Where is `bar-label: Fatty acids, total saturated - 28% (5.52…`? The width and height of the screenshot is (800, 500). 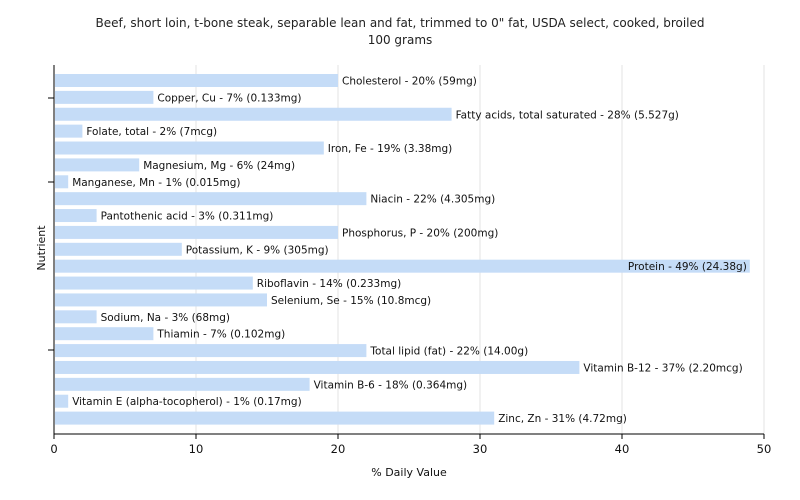
bar-label: Fatty acids, total saturated - 28% (5.52… is located at coordinates (567, 115).